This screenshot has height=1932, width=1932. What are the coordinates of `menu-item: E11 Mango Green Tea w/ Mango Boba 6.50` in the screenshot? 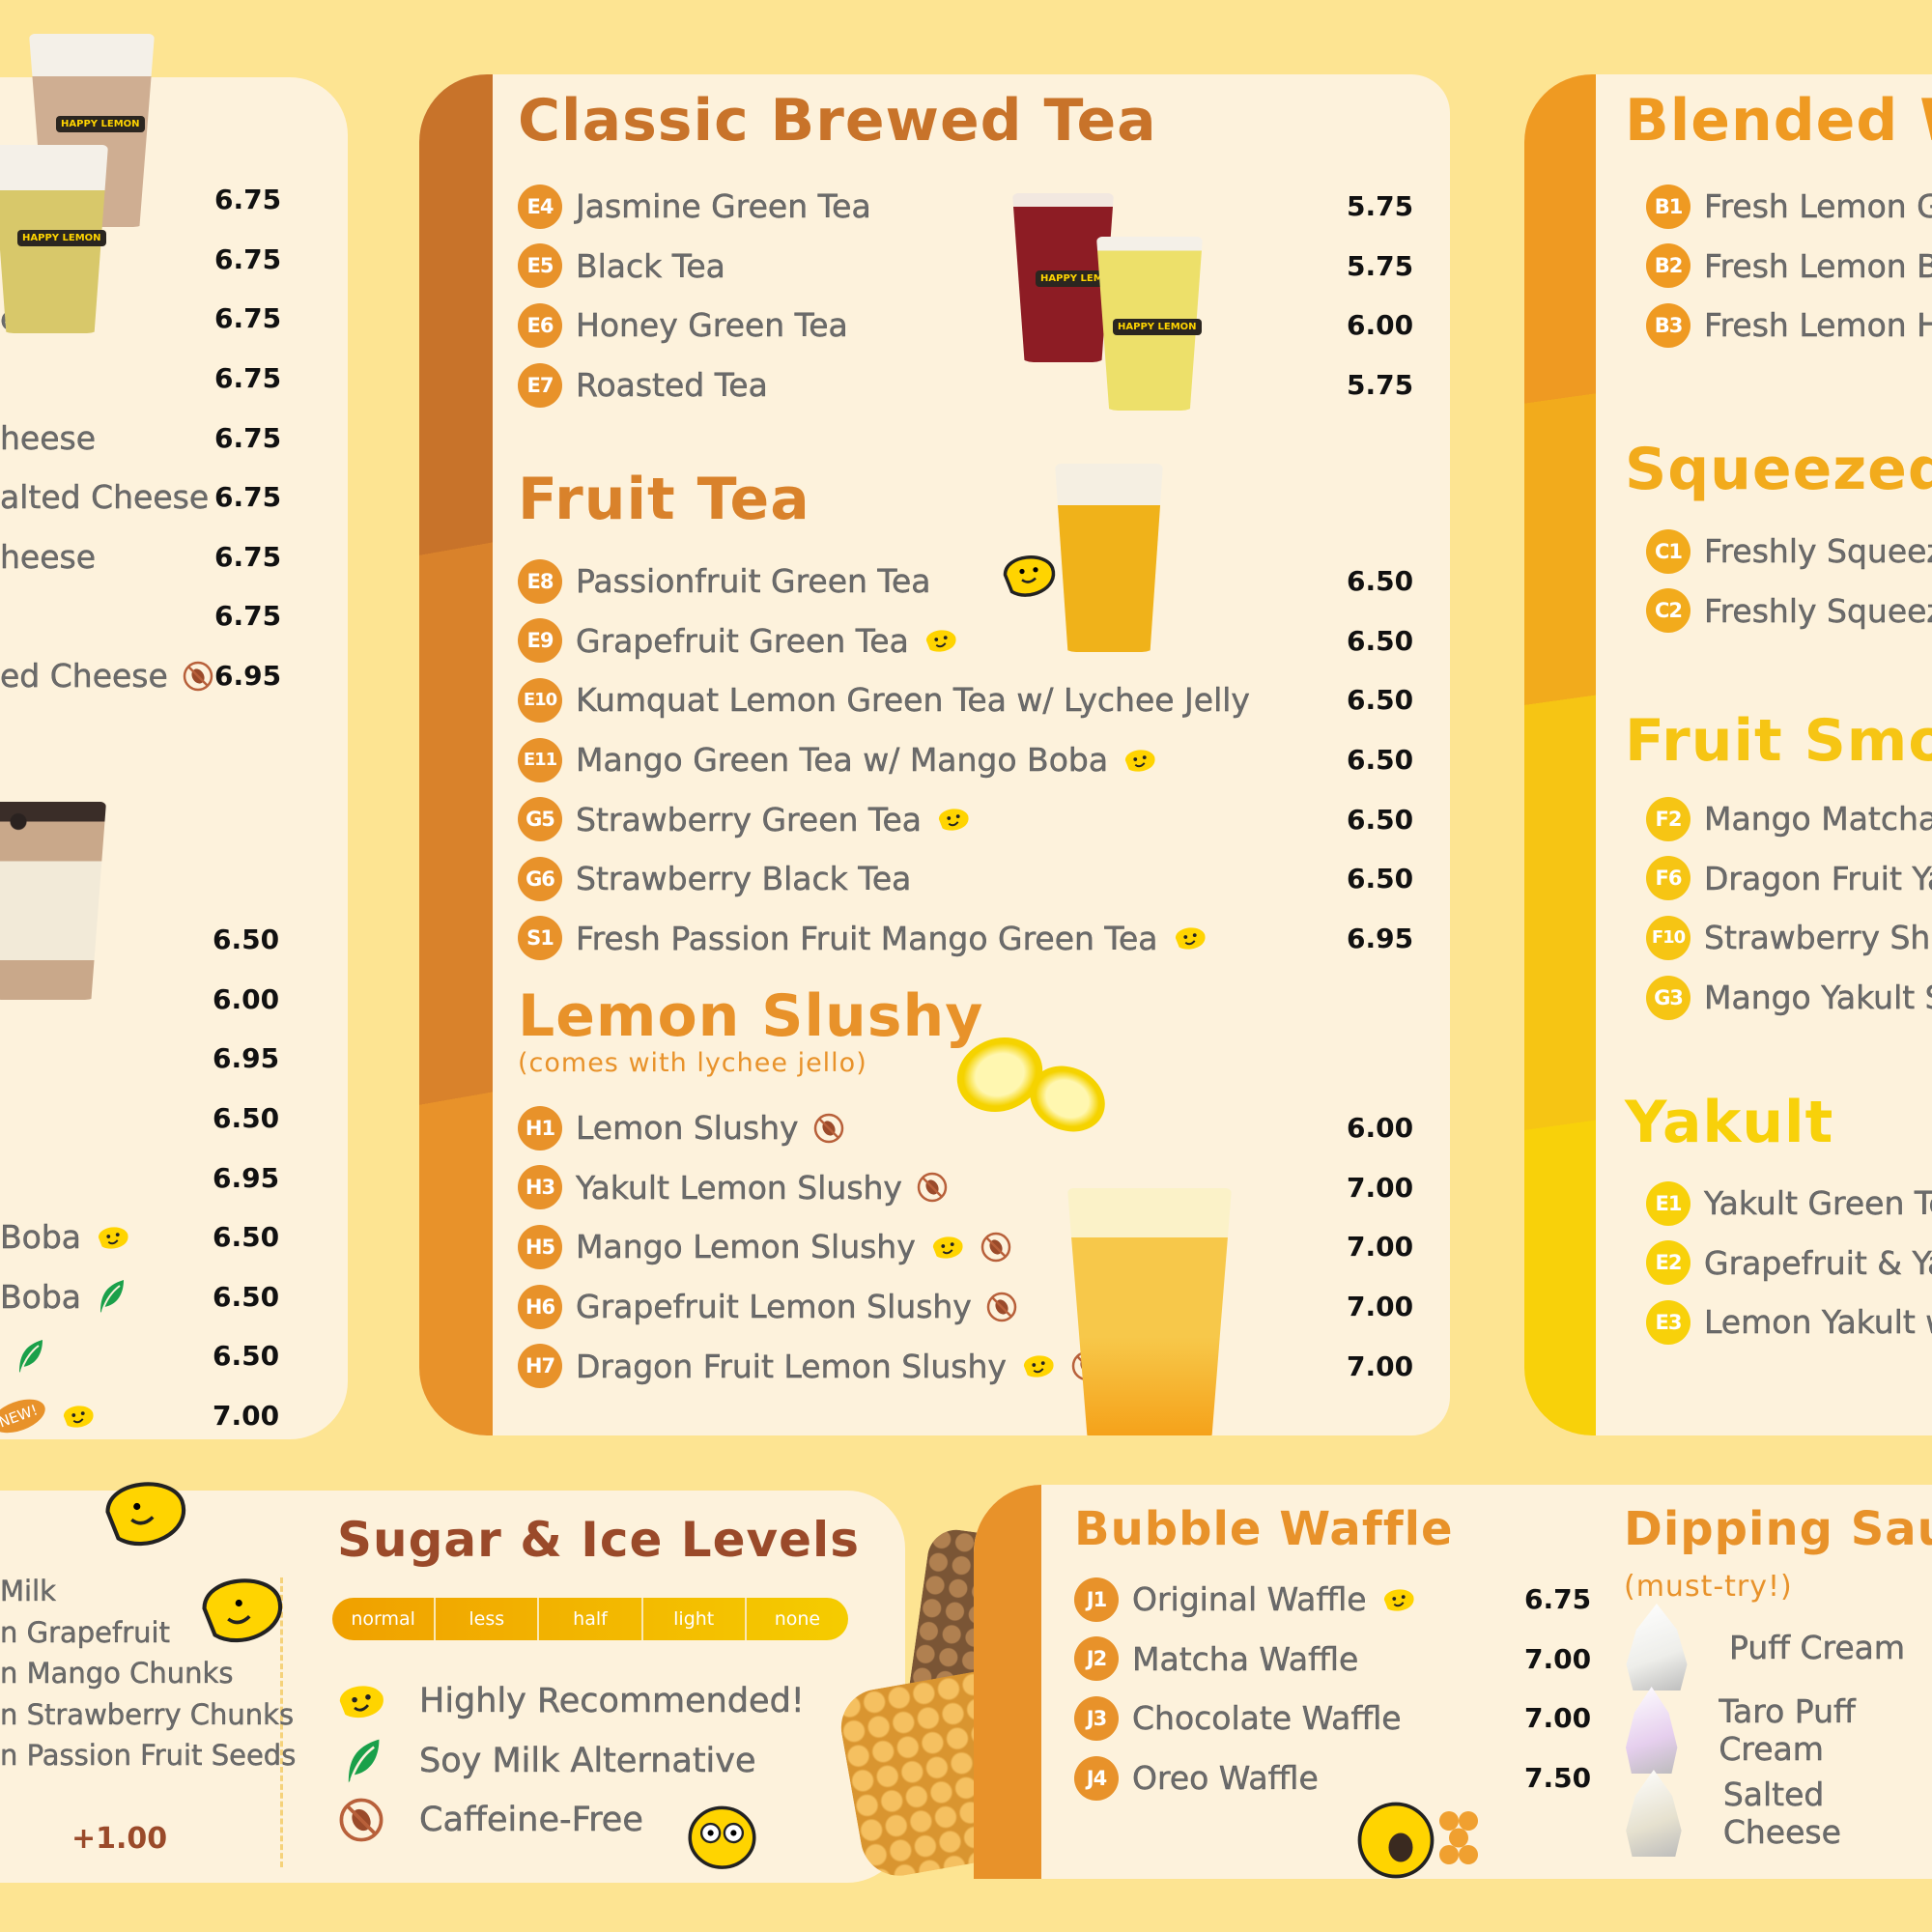 It's located at (967, 760).